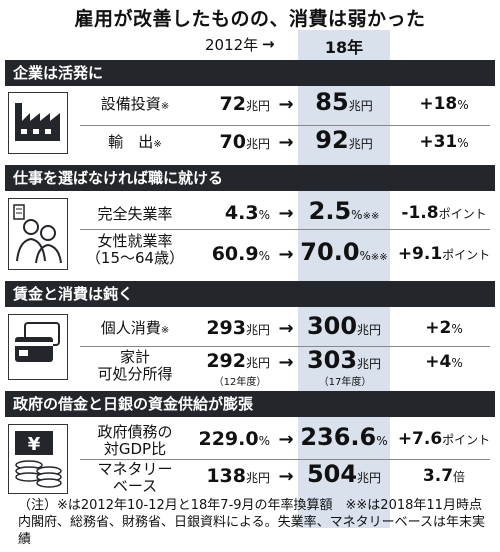  I want to click on value-2012: 138兆円, so click(238, 476).